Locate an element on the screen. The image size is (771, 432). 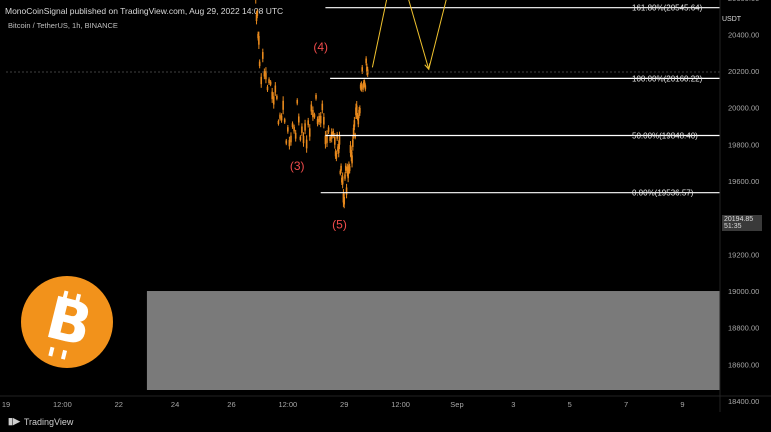
x-tick-label: 7 is located at coordinates (626, 404).